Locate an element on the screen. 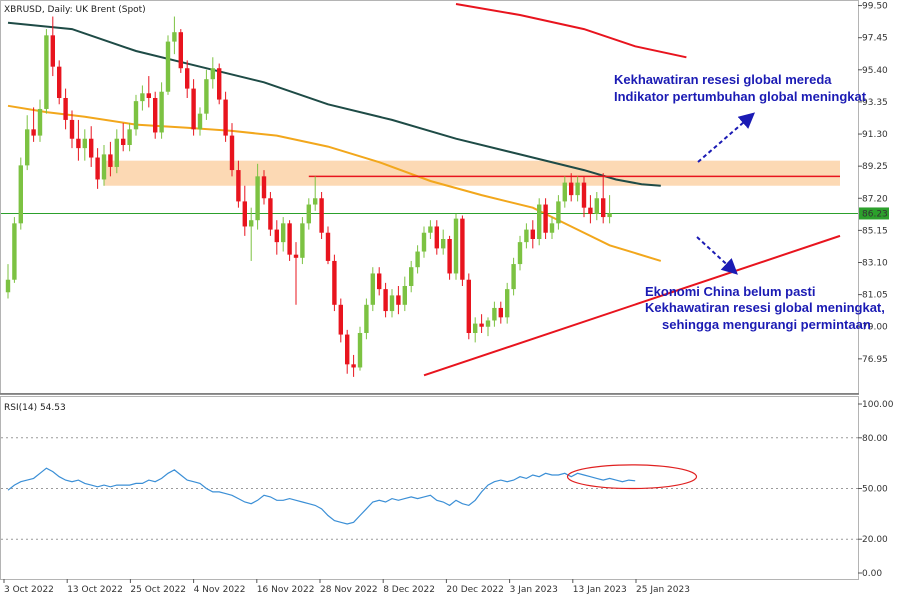 The width and height of the screenshot is (900, 600). rsi-tick-label: 20.00 is located at coordinates (875, 540).